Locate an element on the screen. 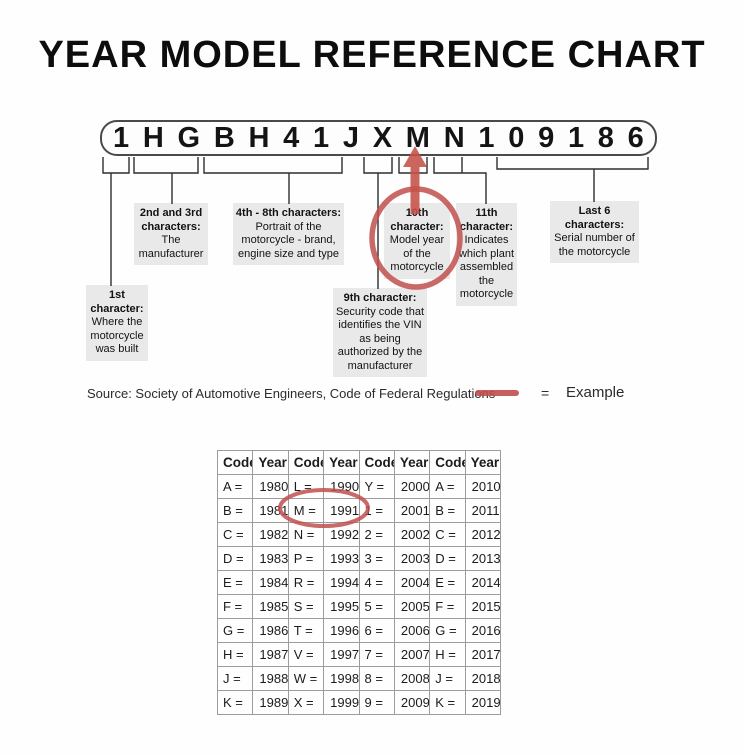 Image resolution: width=744 pixels, height=755 pixels. year-cell: 1992 is located at coordinates (341, 534).